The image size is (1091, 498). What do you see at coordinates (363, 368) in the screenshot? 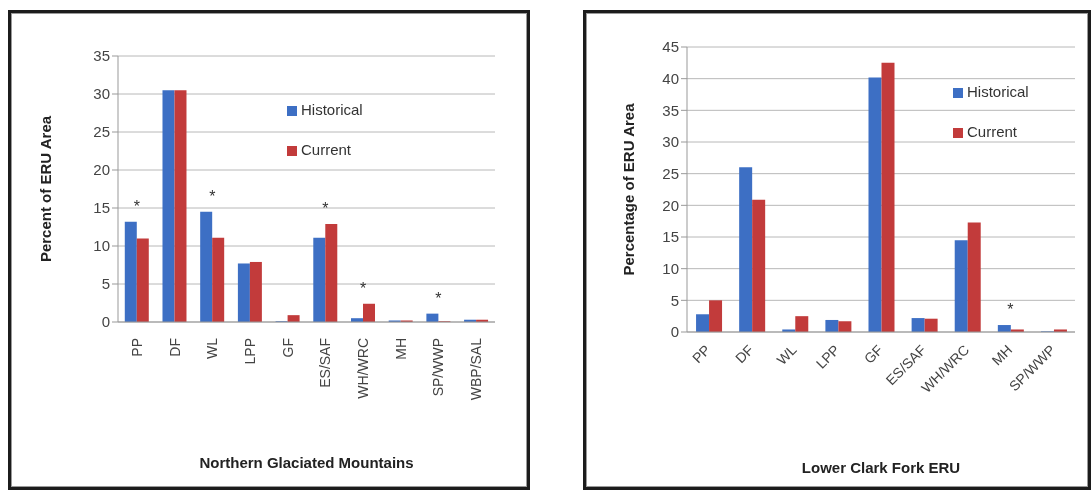
I see `x-tick-label: WH/WRC` at bounding box center [363, 368].